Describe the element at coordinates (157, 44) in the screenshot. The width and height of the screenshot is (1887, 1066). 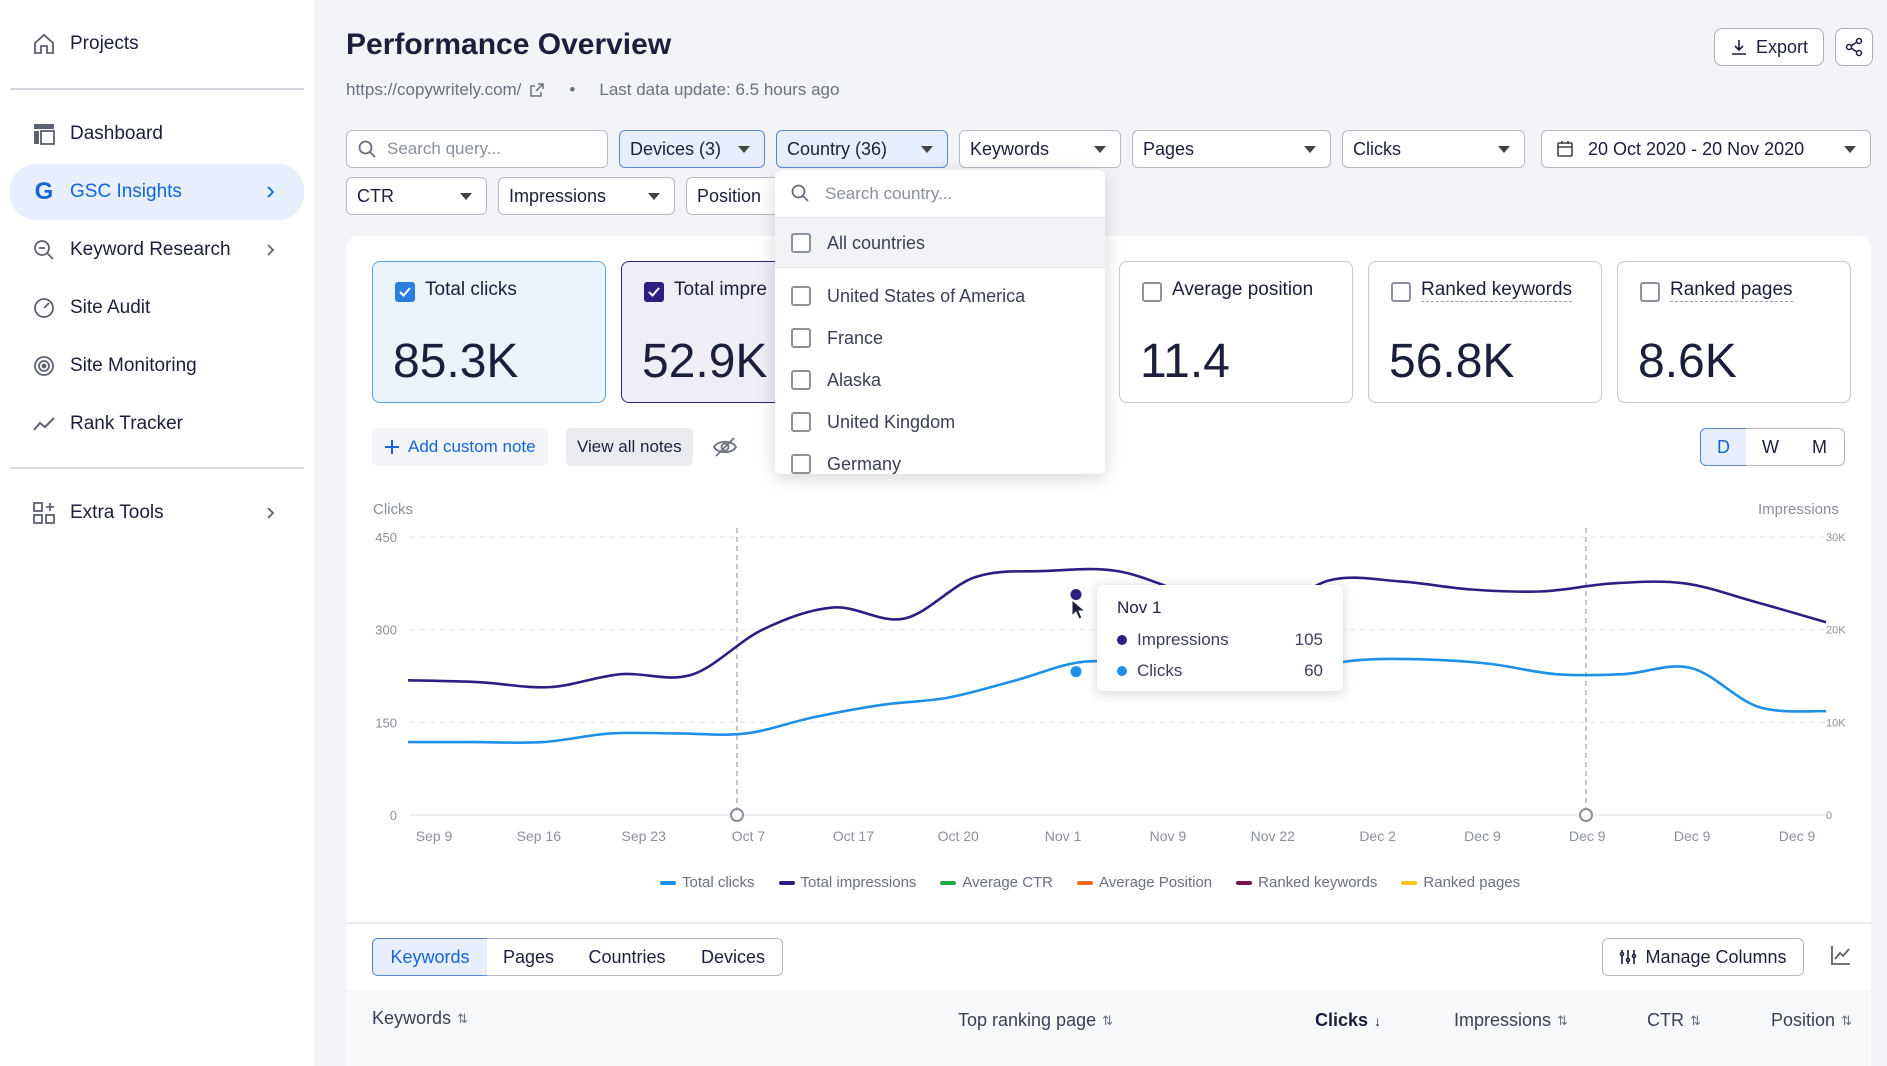
I see `sidebar-item-projects: Projects` at that location.